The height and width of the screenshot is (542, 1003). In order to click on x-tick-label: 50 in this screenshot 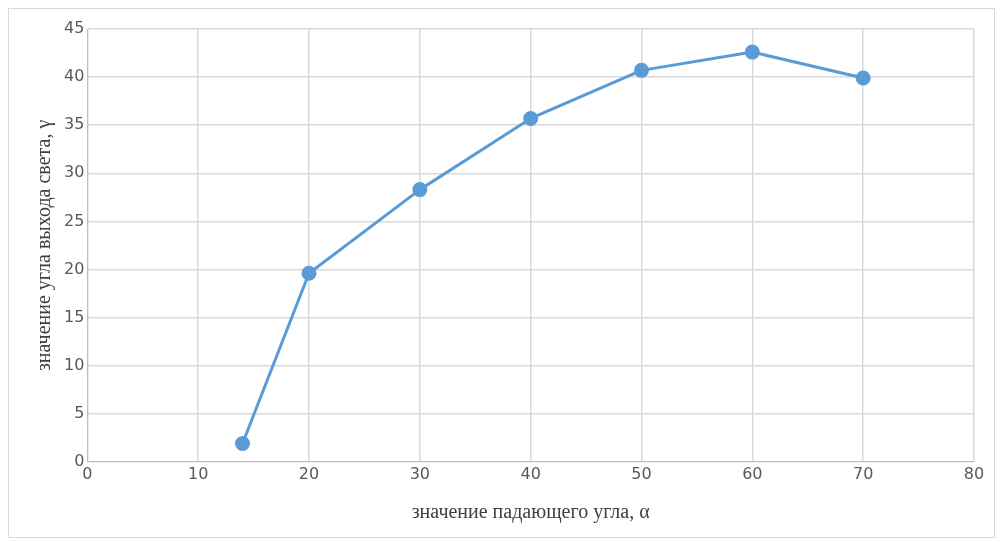, I will do `click(641, 473)`.